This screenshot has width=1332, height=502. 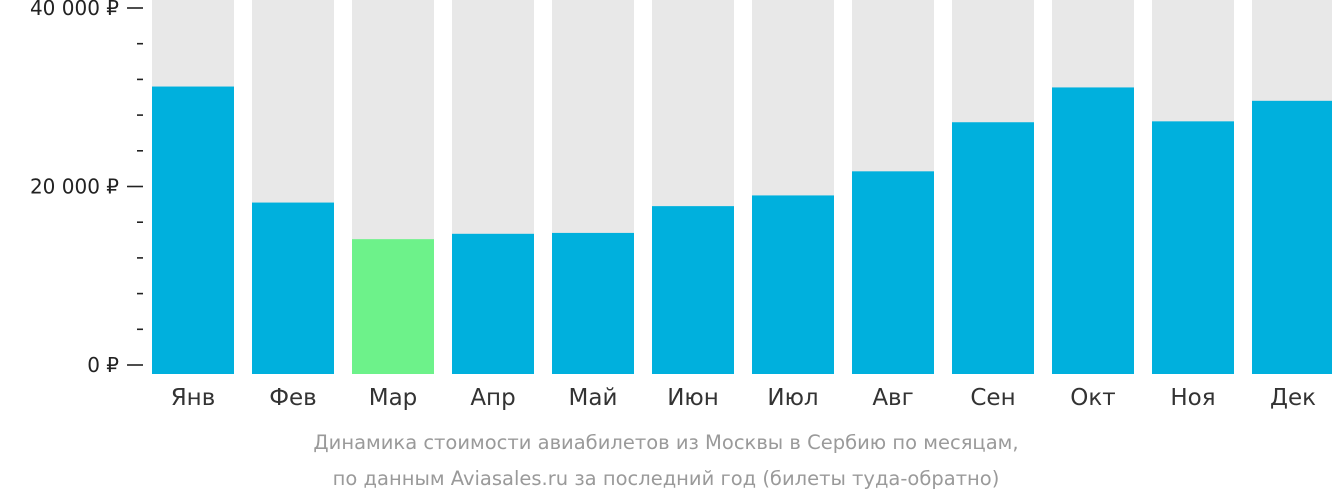 What do you see at coordinates (1293, 398) in the screenshot?
I see `x-tick-label: Дек` at bounding box center [1293, 398].